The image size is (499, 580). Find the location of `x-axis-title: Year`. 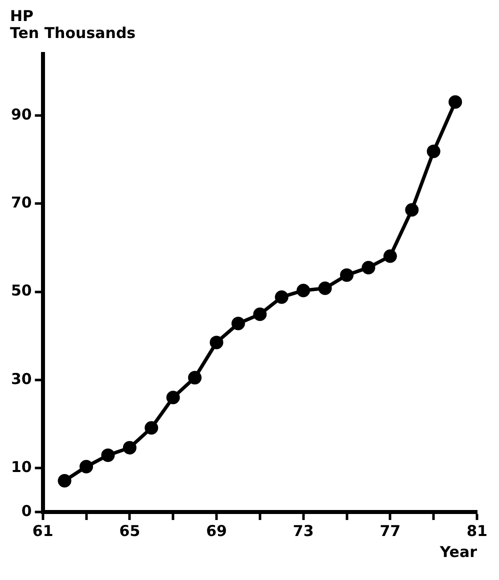

x-axis-title: Year is located at coordinates (458, 551).